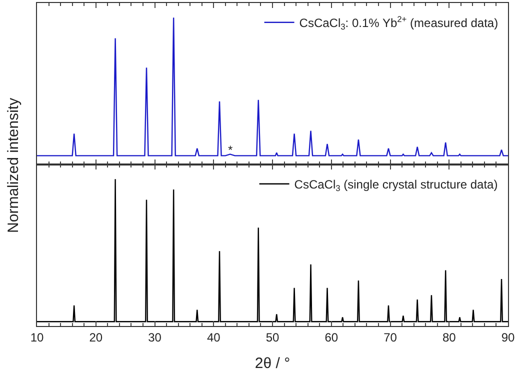 The image size is (518, 372). Describe the element at coordinates (272, 363) in the screenshot. I see `x-axis-title: 2θ / °` at that location.